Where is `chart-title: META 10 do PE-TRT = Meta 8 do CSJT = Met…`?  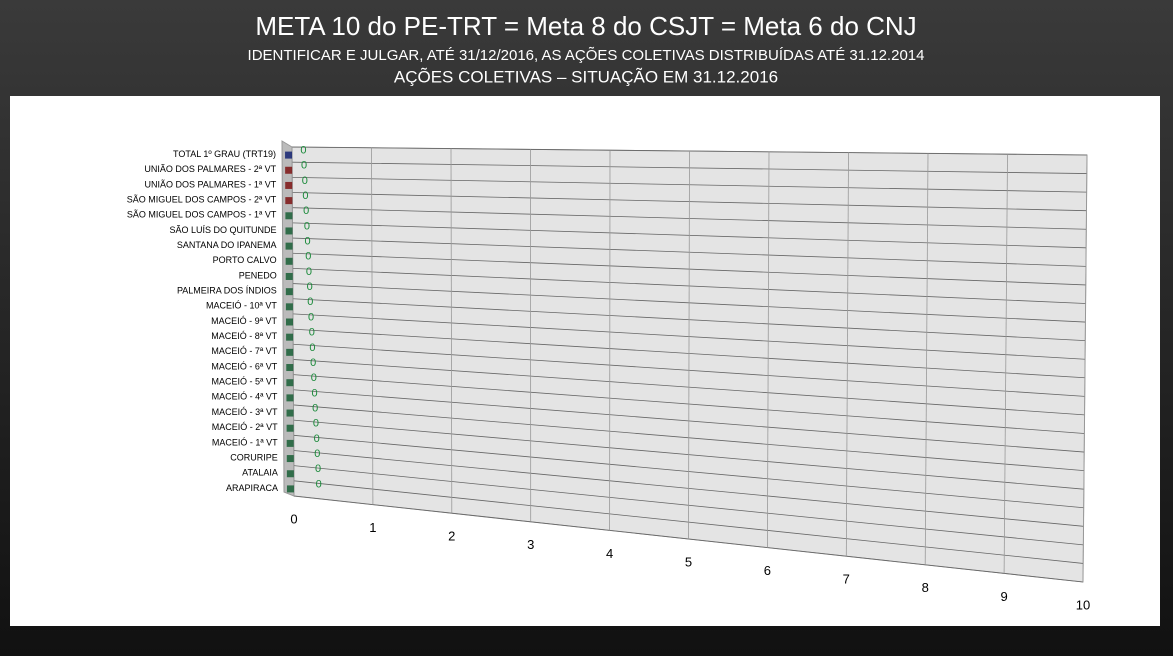
chart-title: META 10 do PE-TRT = Meta 8 do CSJT = Met… is located at coordinates (585, 26).